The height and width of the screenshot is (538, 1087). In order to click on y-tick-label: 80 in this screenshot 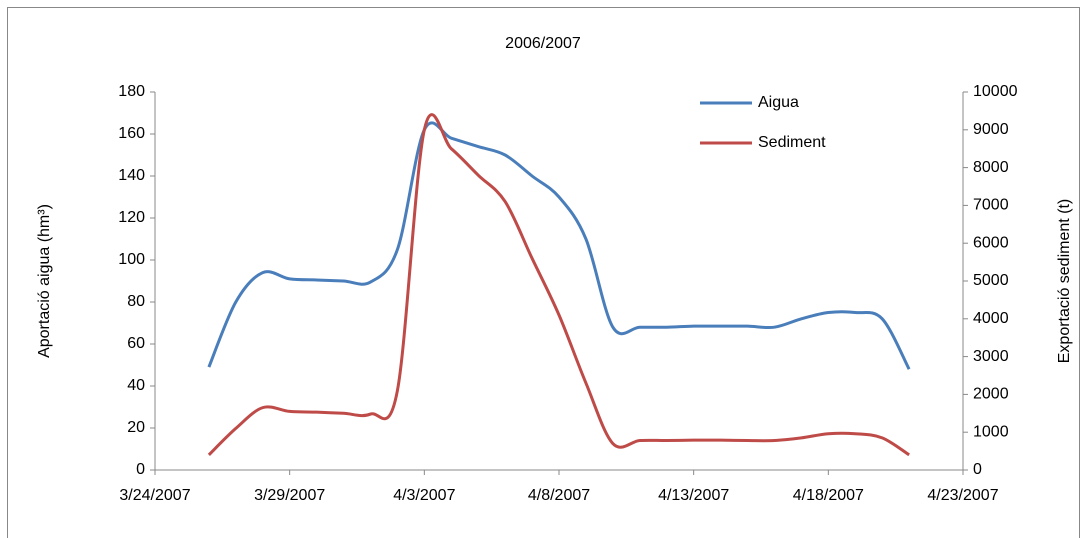, I will do `click(136, 301)`.